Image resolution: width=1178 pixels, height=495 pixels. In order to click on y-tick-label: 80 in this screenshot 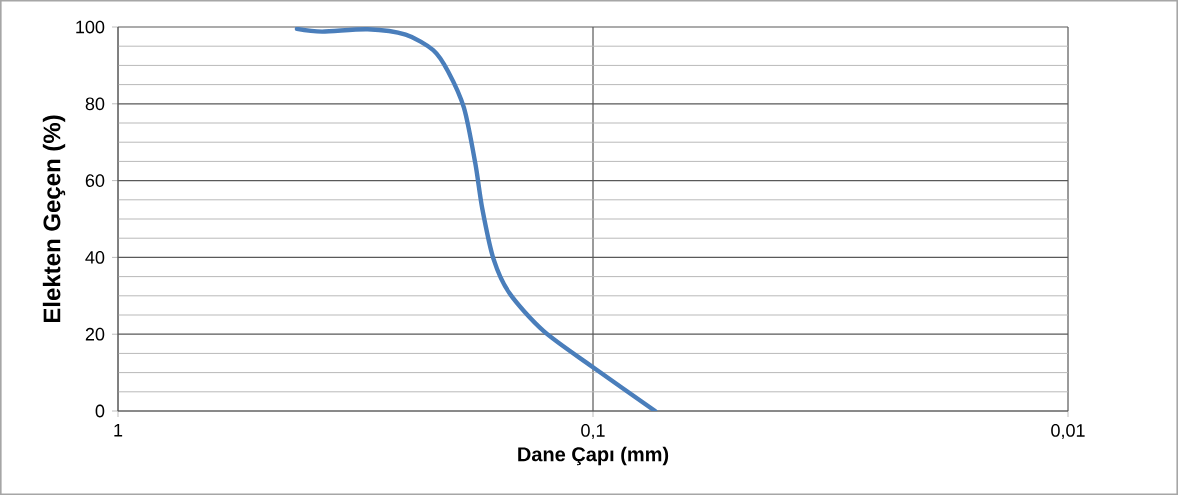, I will do `click(95, 104)`.